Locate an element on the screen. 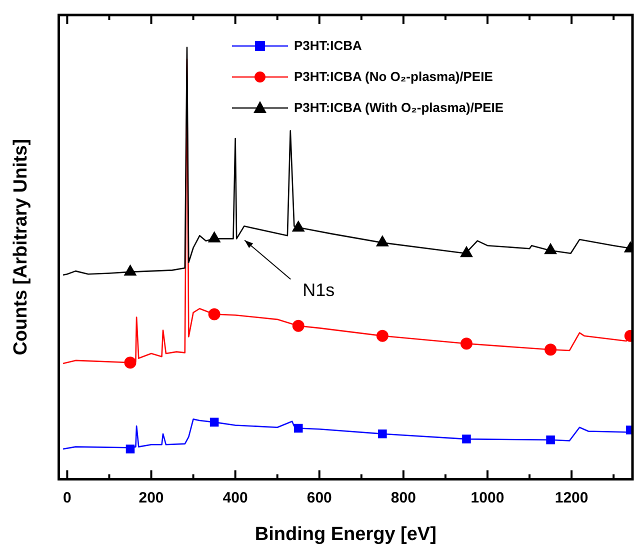  annotation: N1s is located at coordinates (318, 290).